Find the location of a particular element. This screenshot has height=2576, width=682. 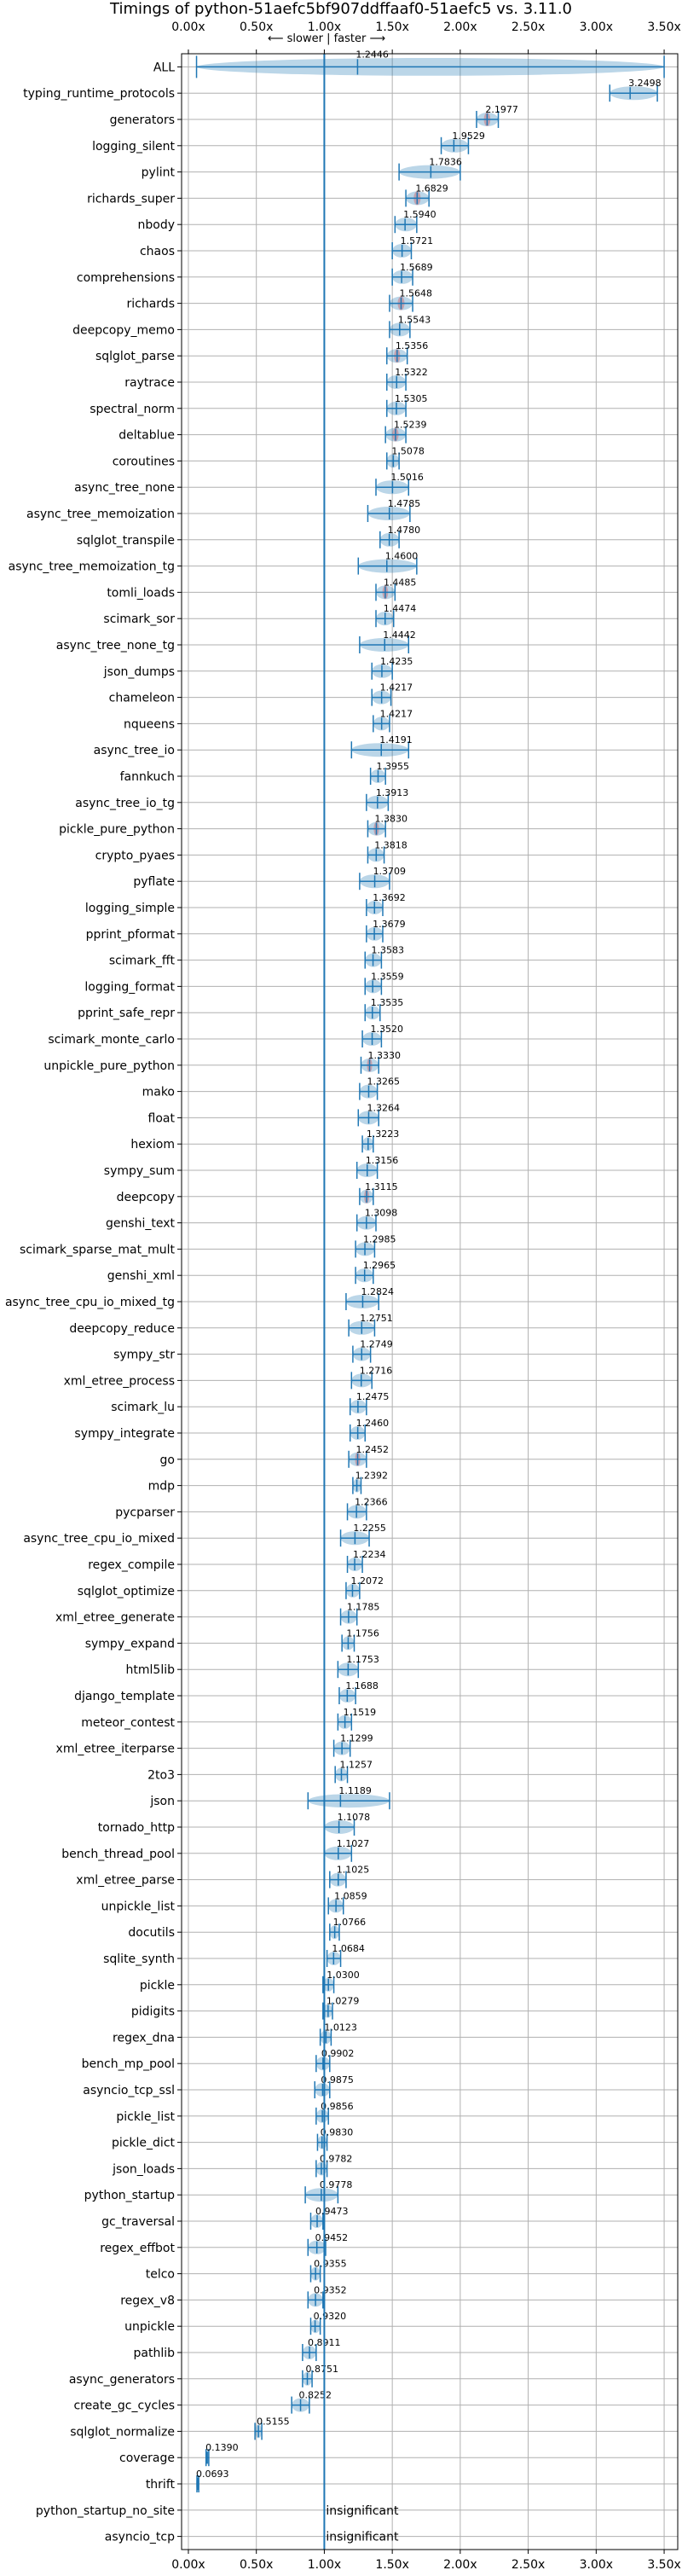

value-label: 0.9875 is located at coordinates (338, 2080).